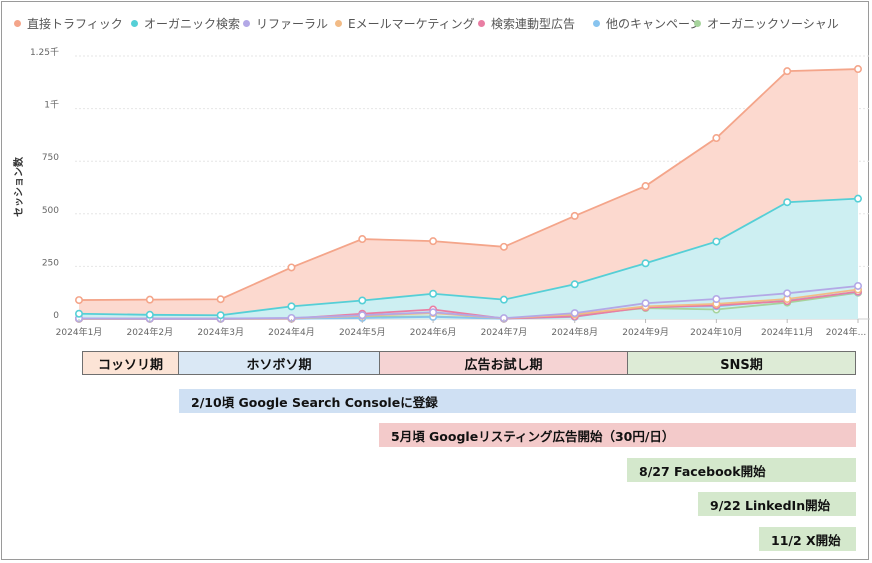  I want to click on milestone-x: 11/2 X開始, so click(807, 539).